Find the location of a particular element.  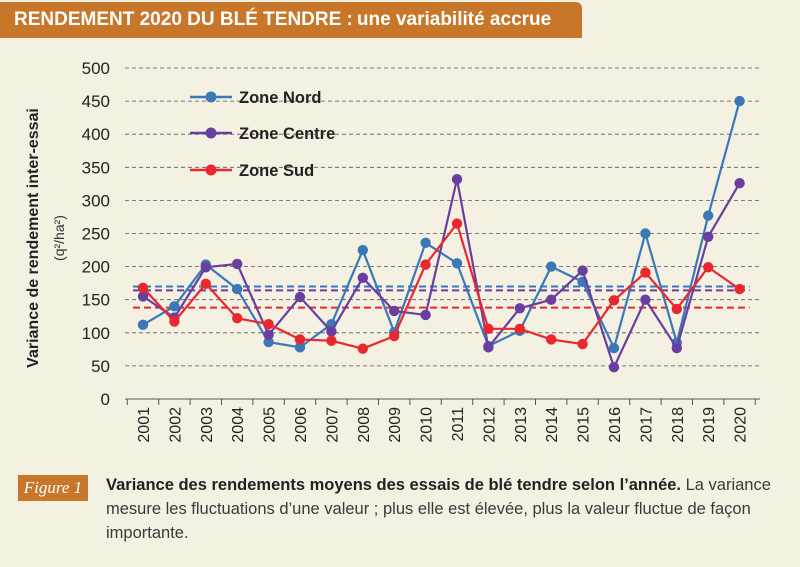

x-tick-label: 2001 is located at coordinates (144, 425).